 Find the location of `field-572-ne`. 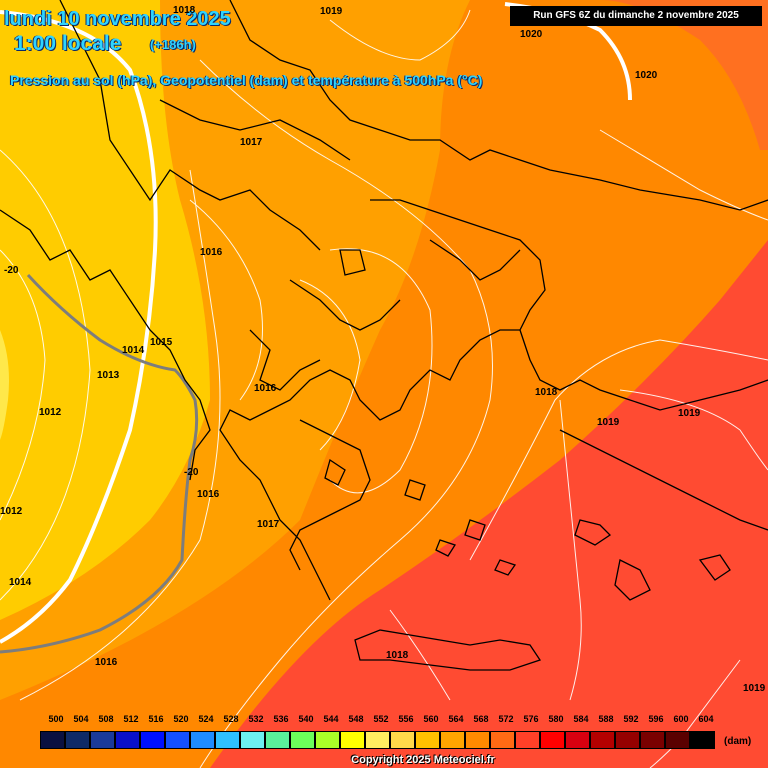

field-572-ne is located at coordinates (684, 75).